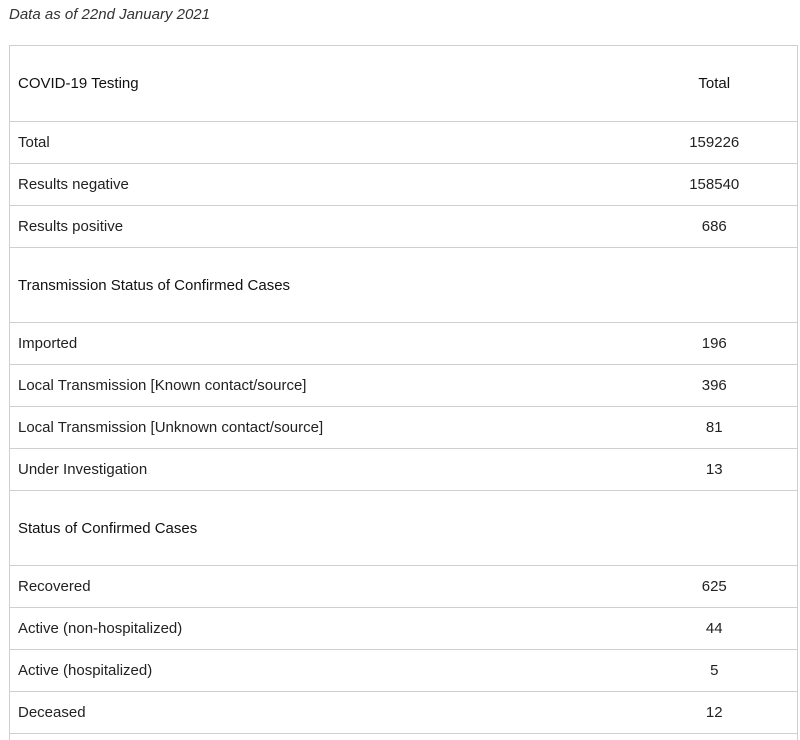  I want to click on table-row: Recovered 625, so click(404, 587).